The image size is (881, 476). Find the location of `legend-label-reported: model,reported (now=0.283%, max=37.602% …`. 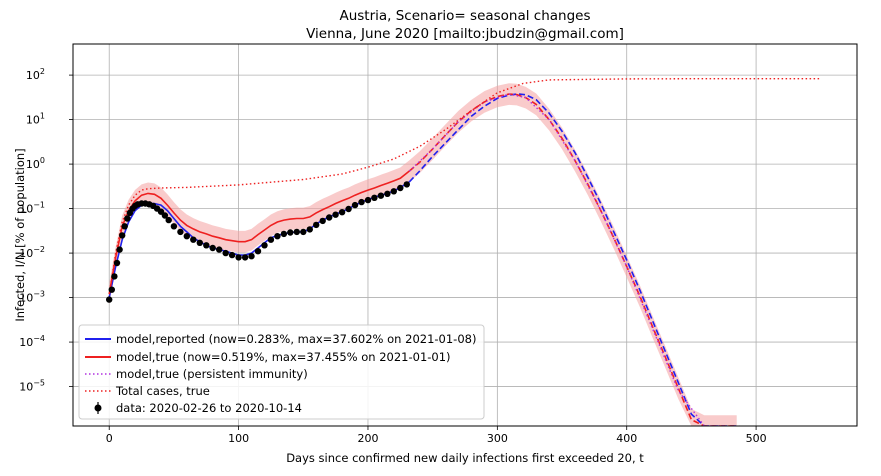

legend-label-reported: model,reported (now=0.283%, max=37.602% … is located at coordinates (296, 339).